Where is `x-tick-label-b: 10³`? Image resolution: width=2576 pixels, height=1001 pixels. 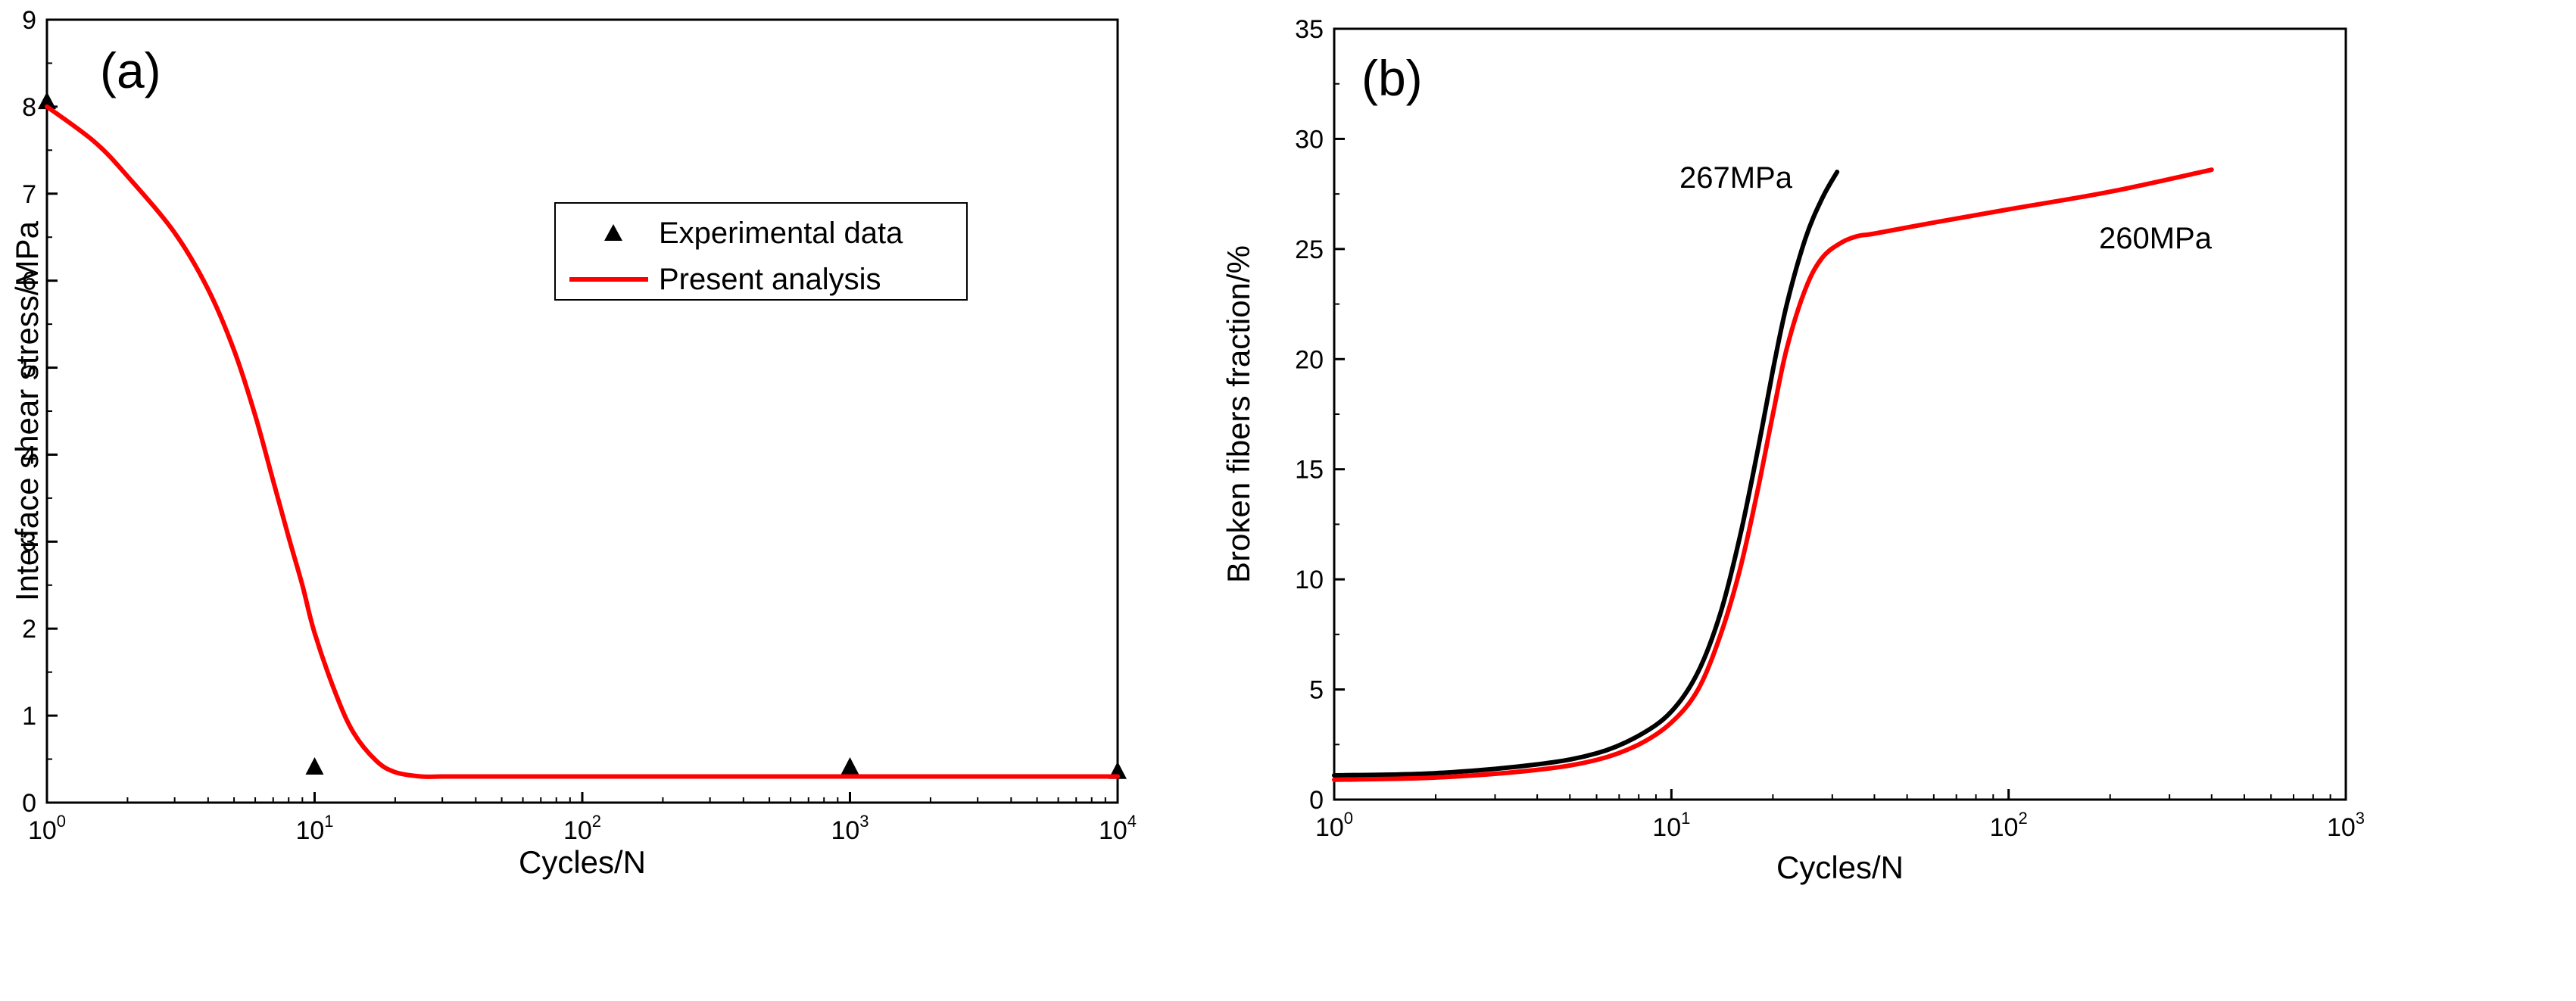
x-tick-label-b: 10³ is located at coordinates (2346, 825).